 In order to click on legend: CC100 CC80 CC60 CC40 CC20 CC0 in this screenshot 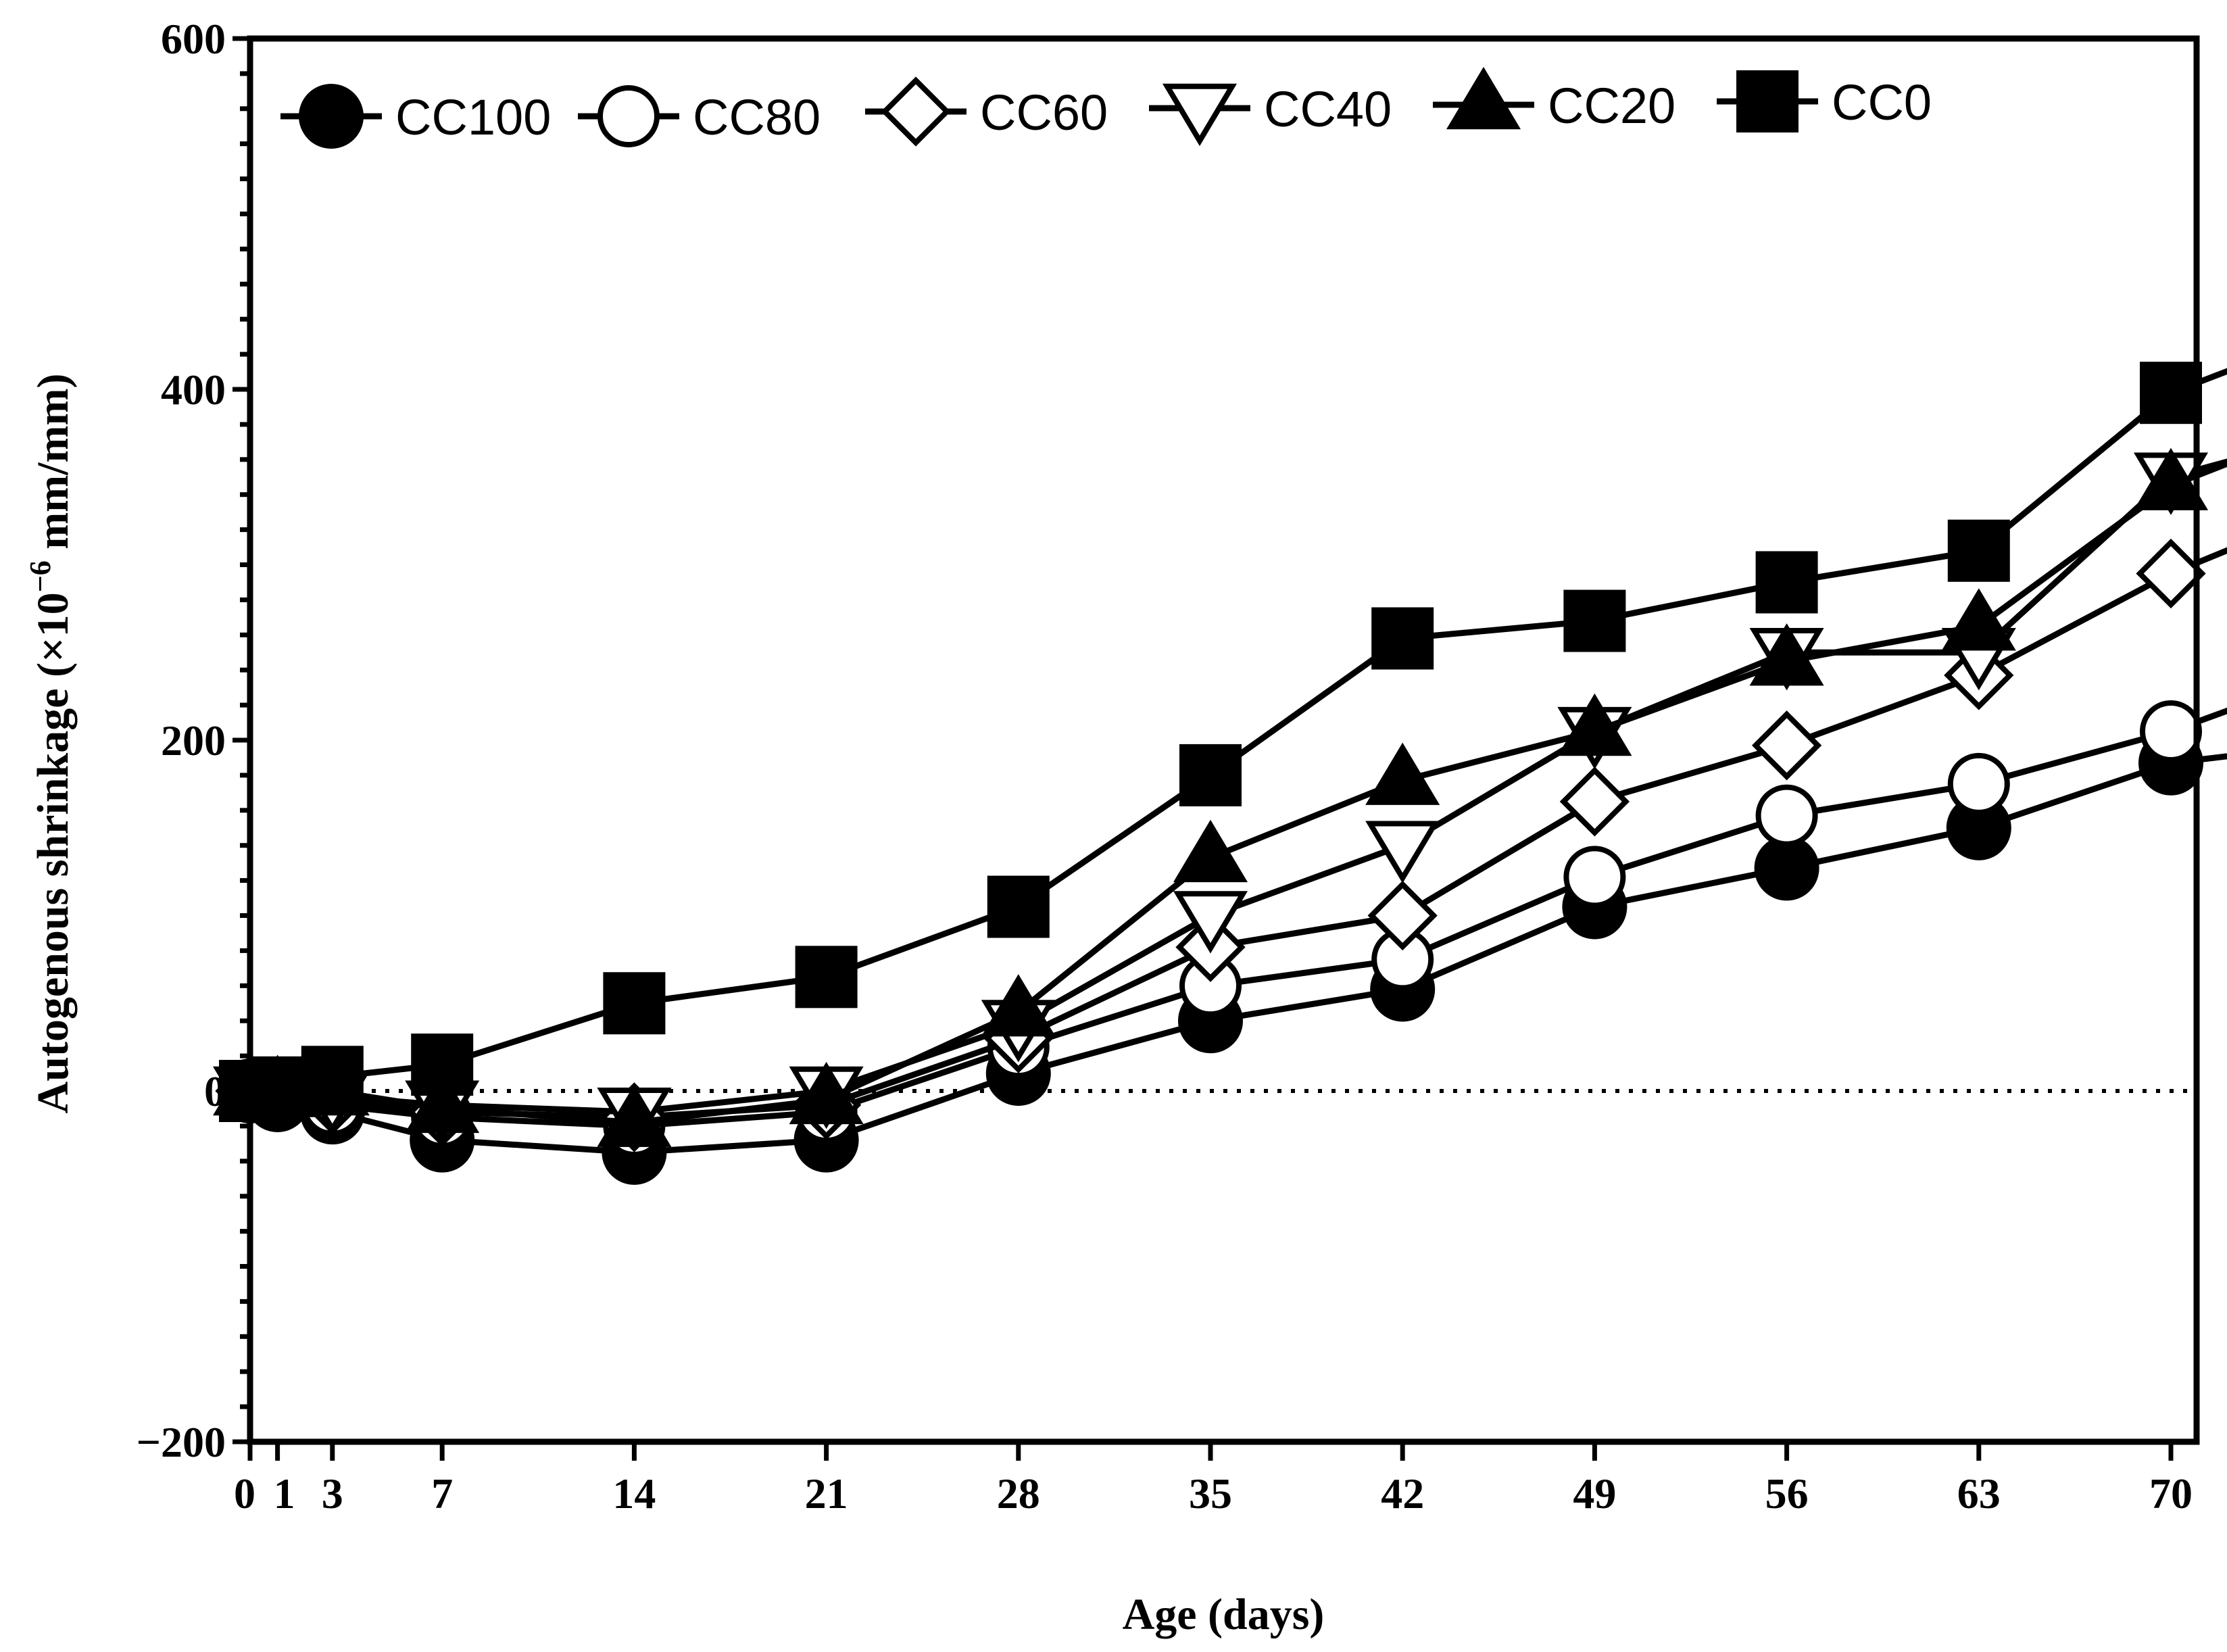, I will do `click(1106, 107)`.